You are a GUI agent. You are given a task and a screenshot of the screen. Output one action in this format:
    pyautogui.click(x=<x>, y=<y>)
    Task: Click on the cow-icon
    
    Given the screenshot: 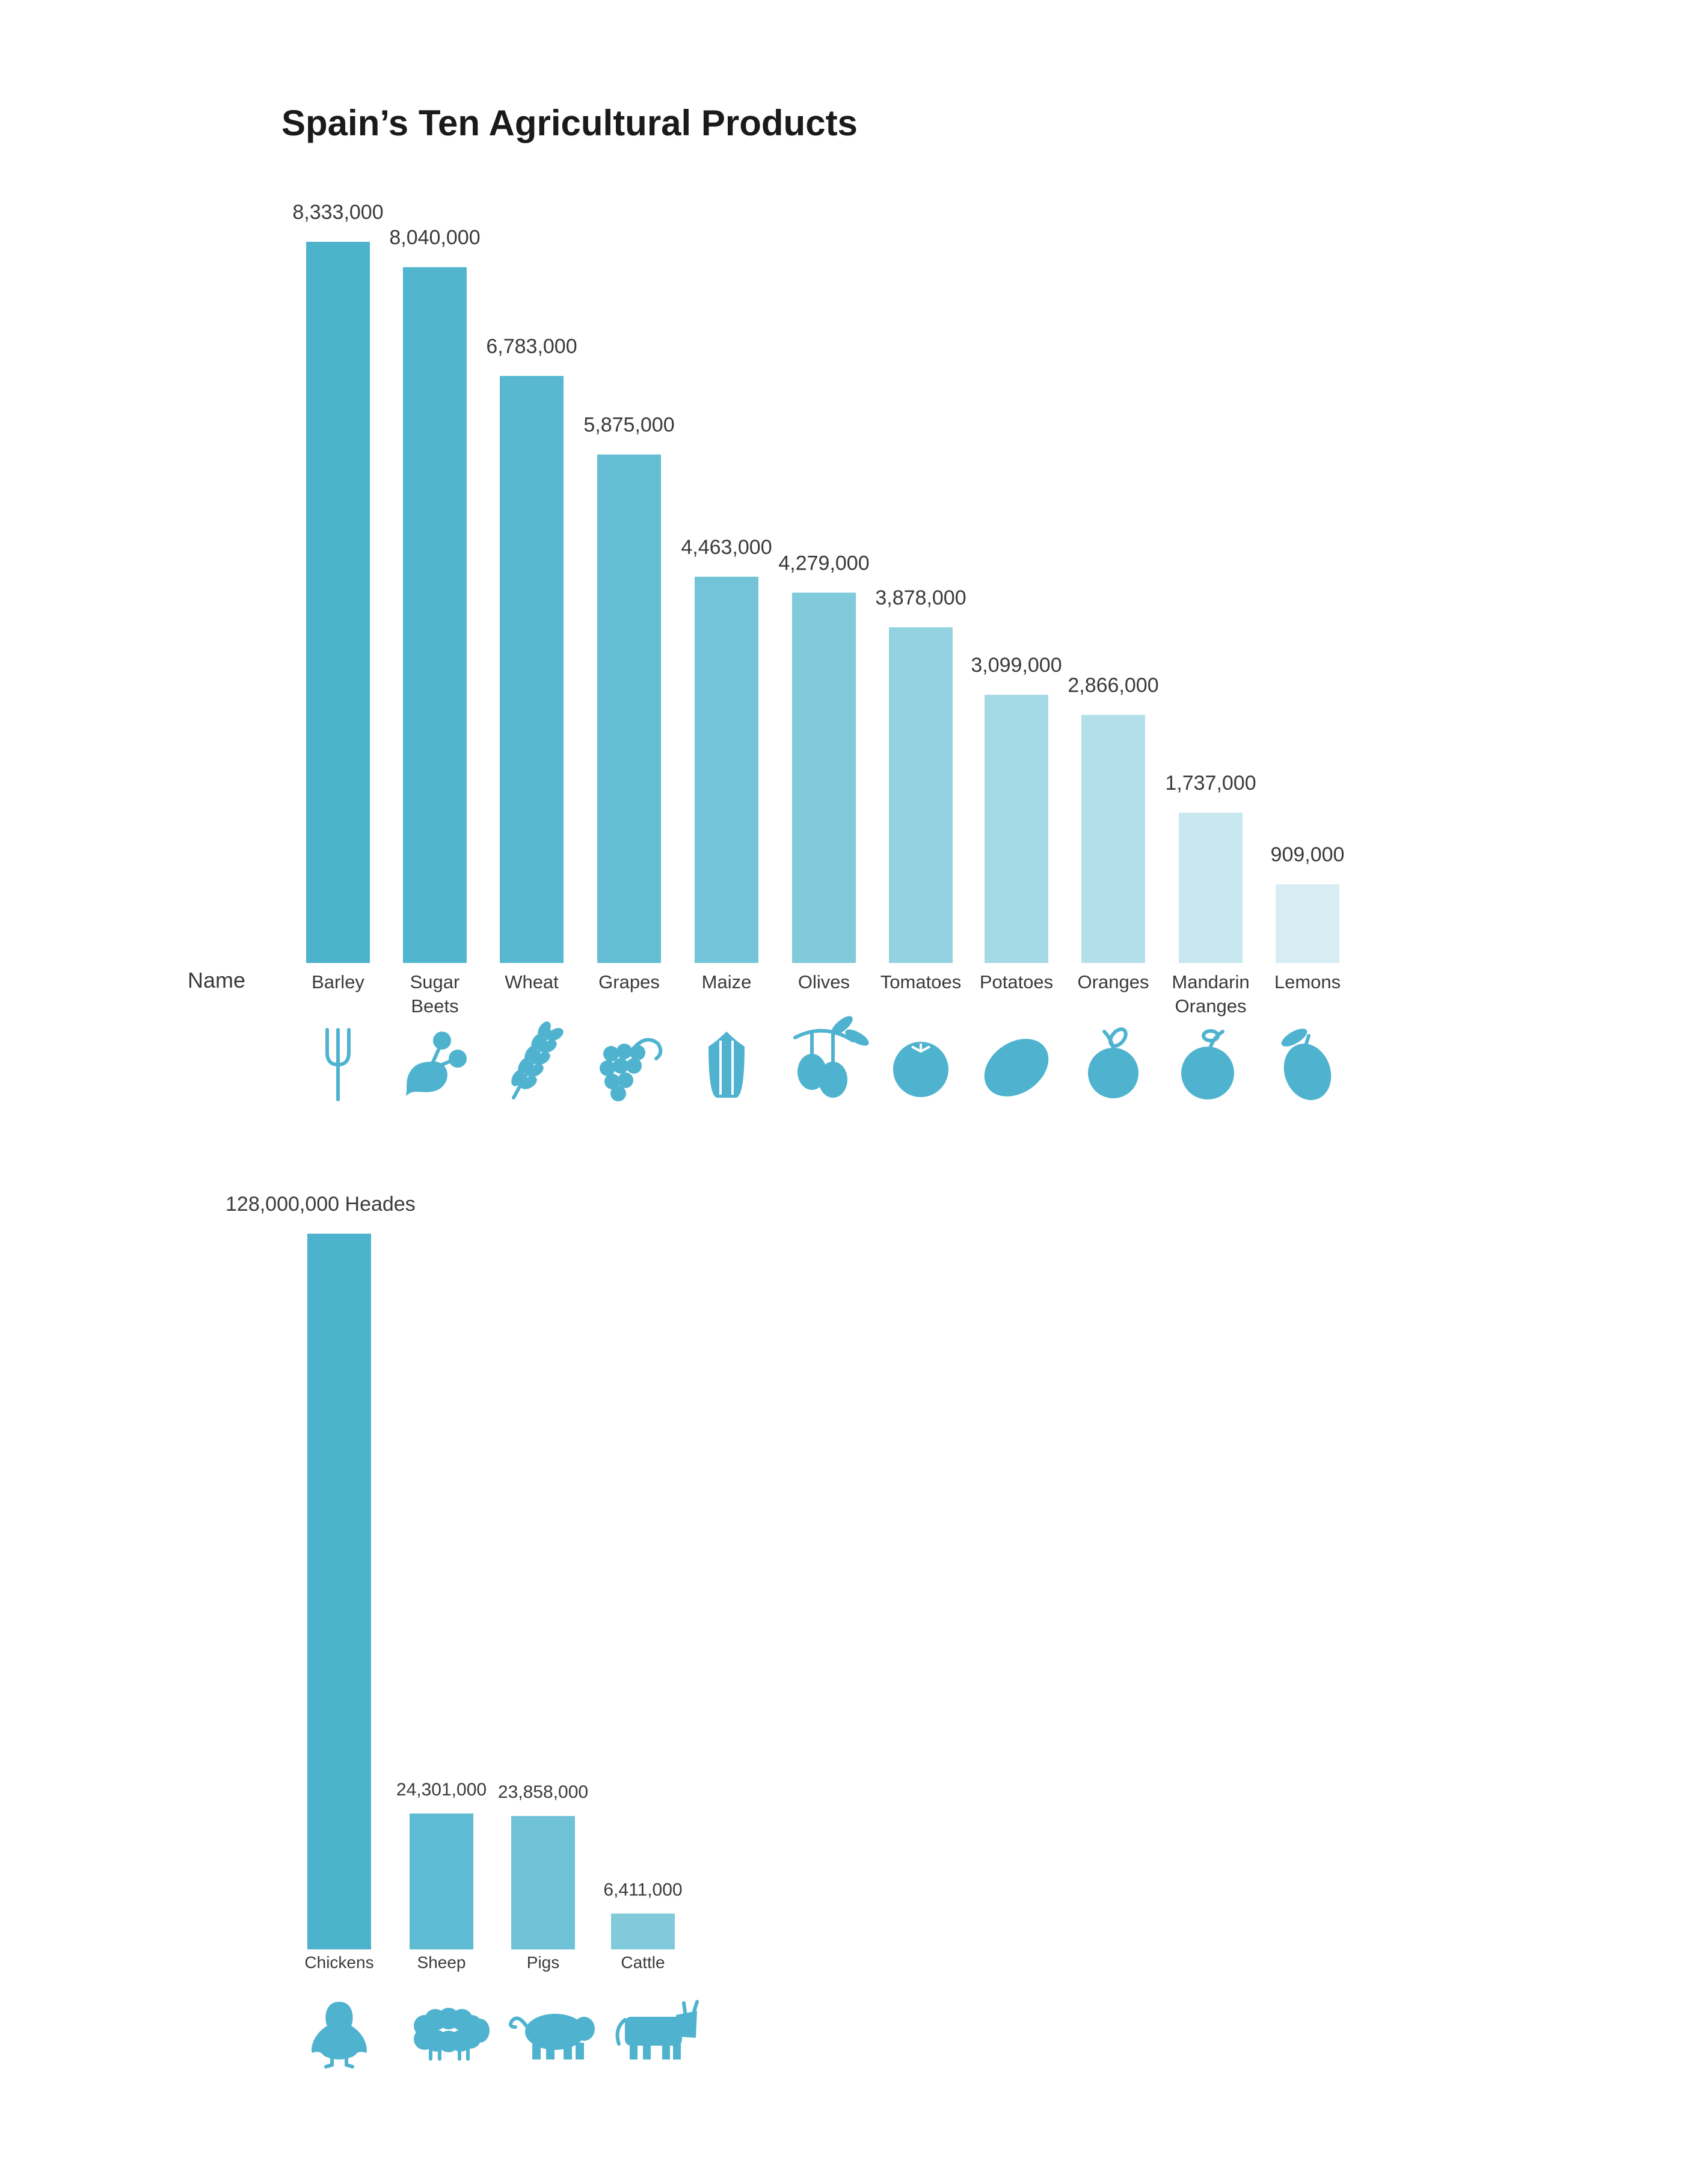 What is the action you would take?
    pyautogui.click(x=657, y=2029)
    